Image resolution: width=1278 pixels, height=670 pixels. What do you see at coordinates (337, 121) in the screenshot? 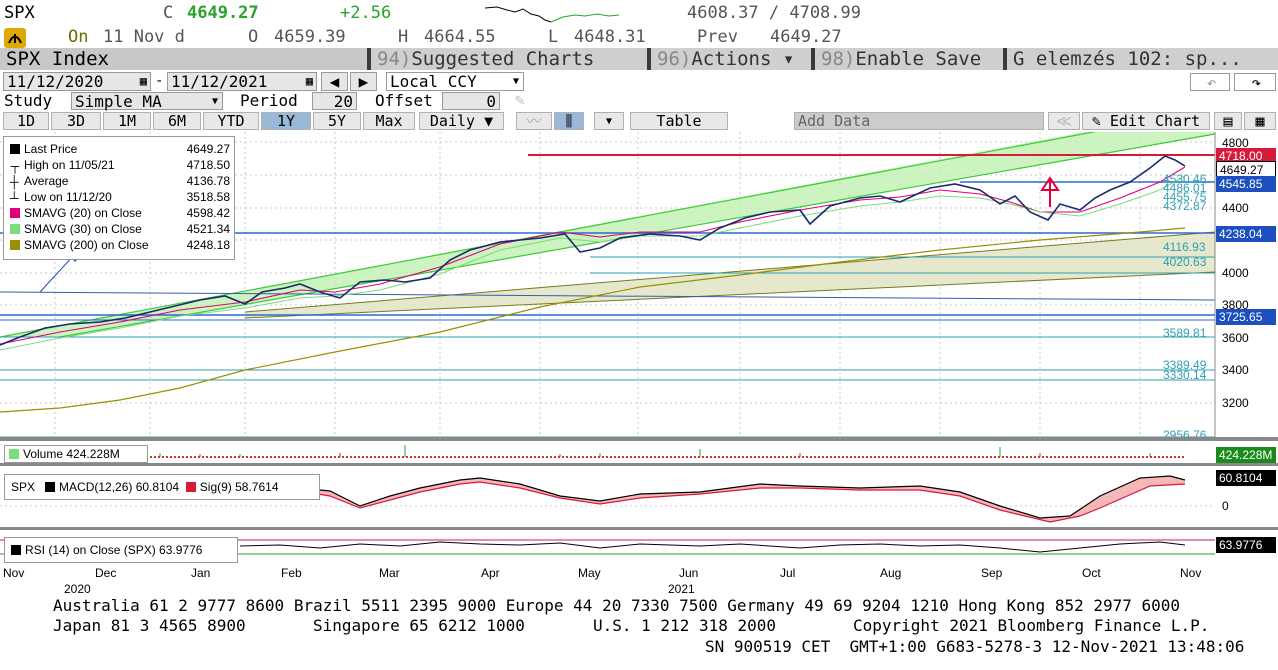
I see `range-5y-button: 5Y` at bounding box center [337, 121].